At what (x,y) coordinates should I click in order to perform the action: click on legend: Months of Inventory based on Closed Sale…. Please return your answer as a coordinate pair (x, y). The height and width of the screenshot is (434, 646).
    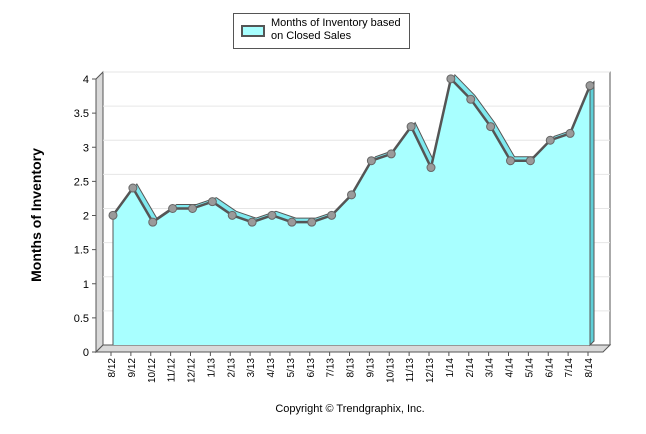
    Looking at the image, I should click on (321, 31).